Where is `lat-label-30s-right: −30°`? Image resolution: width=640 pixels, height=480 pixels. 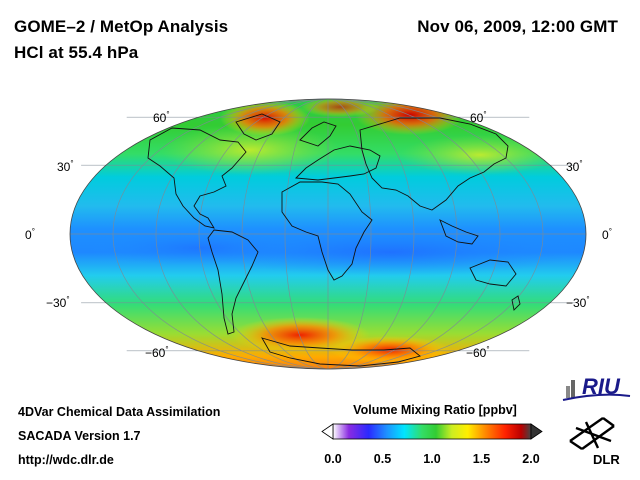
lat-label-30s-right: −30° is located at coordinates (578, 302).